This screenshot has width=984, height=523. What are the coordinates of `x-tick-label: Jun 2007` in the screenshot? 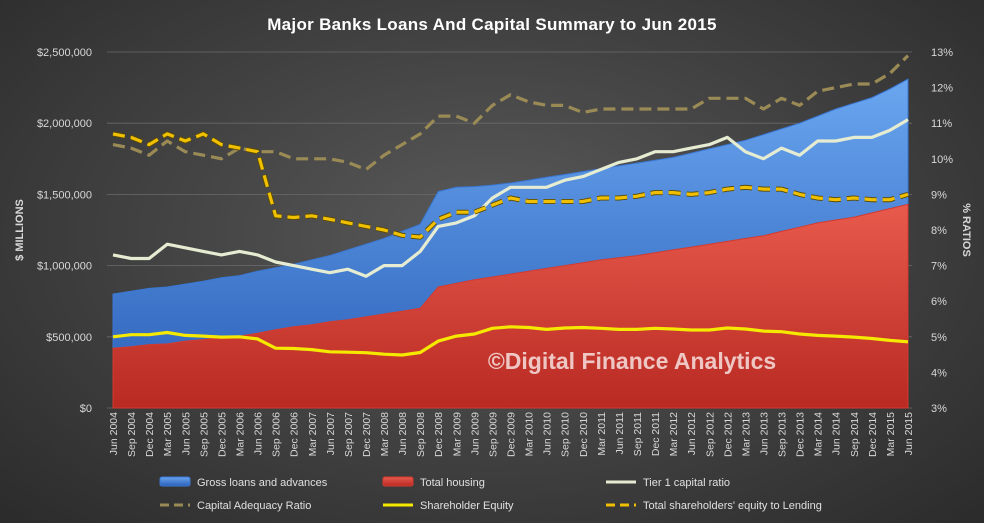 It's located at (331, 433).